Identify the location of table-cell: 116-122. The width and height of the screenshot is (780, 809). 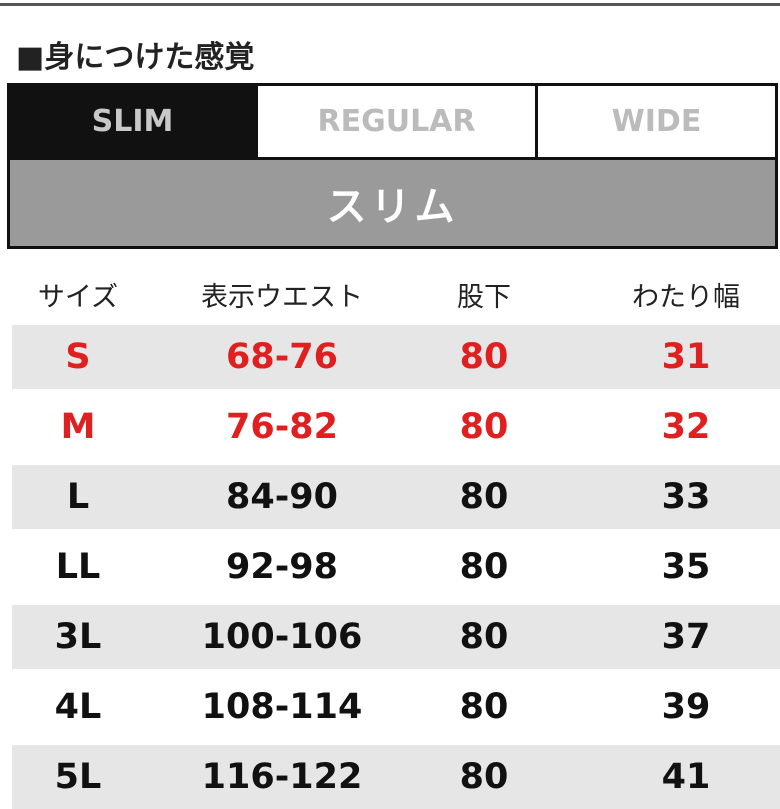
(282, 777).